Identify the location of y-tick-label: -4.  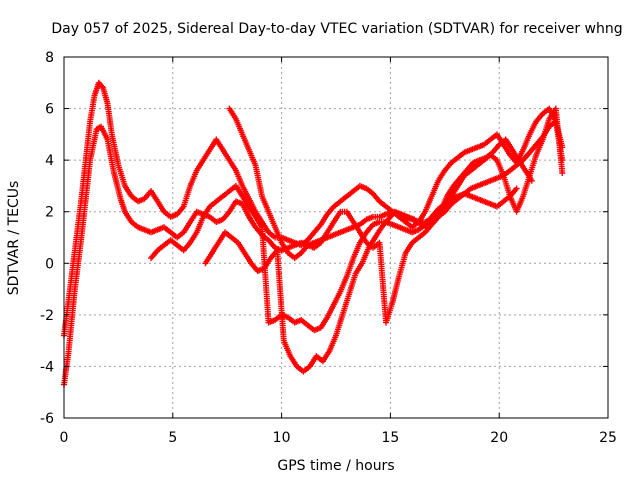
(47, 367).